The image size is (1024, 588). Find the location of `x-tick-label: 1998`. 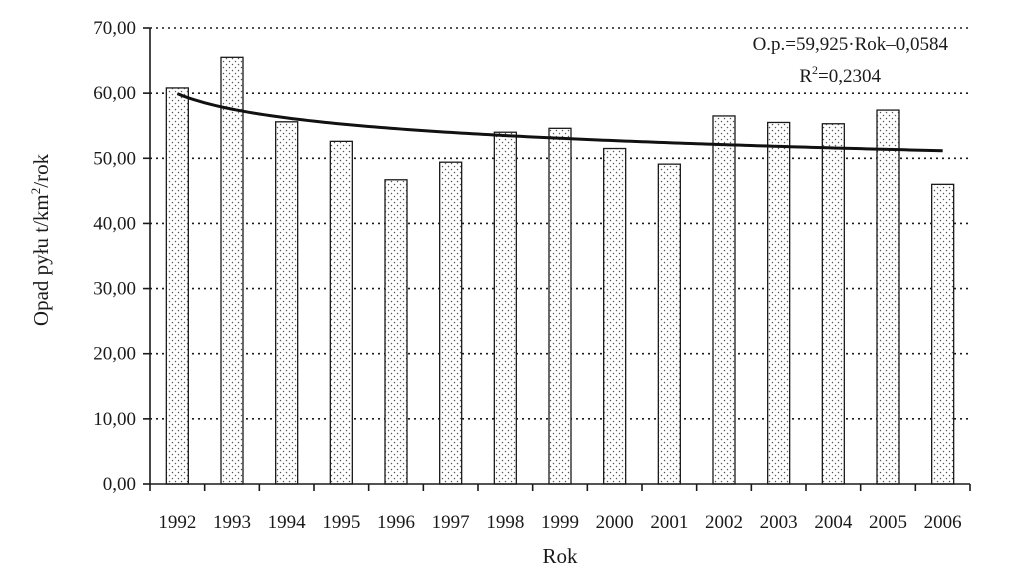

x-tick-label: 1998 is located at coordinates (505, 522).